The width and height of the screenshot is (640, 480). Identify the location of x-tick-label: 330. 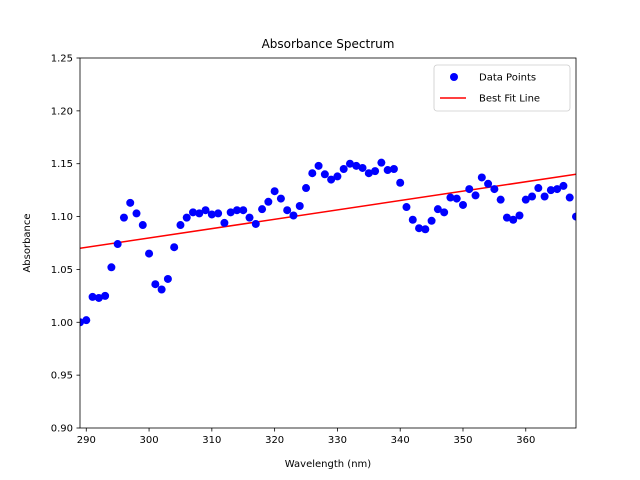
(337, 440).